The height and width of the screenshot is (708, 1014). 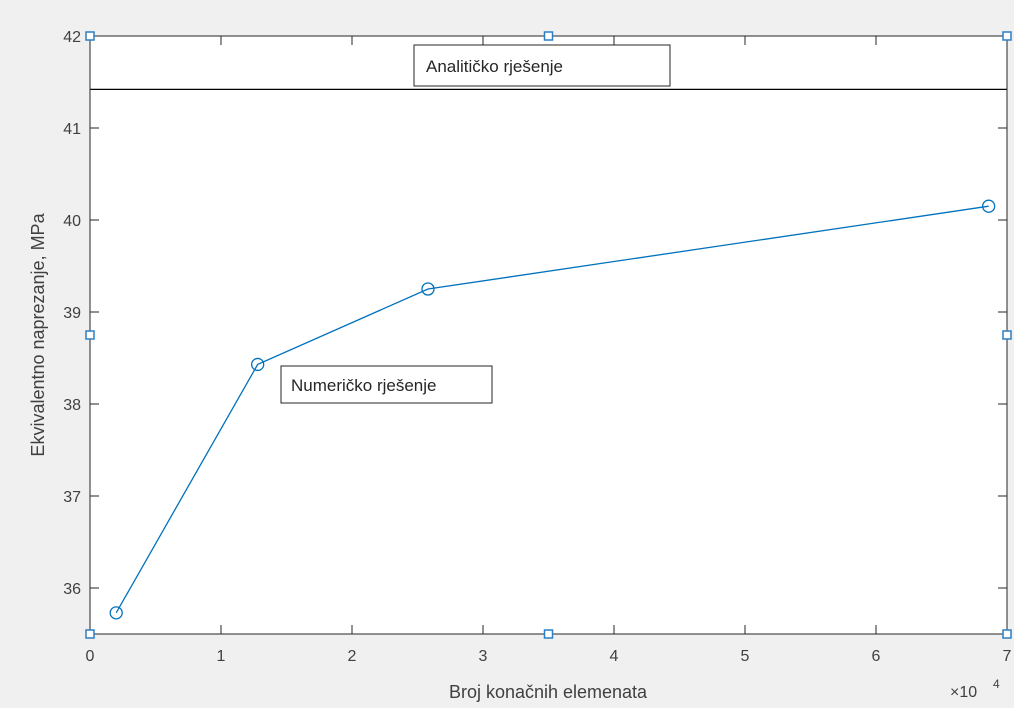 I want to click on annotation-analytical-text: Analitičko rješenje, so click(x=494, y=66).